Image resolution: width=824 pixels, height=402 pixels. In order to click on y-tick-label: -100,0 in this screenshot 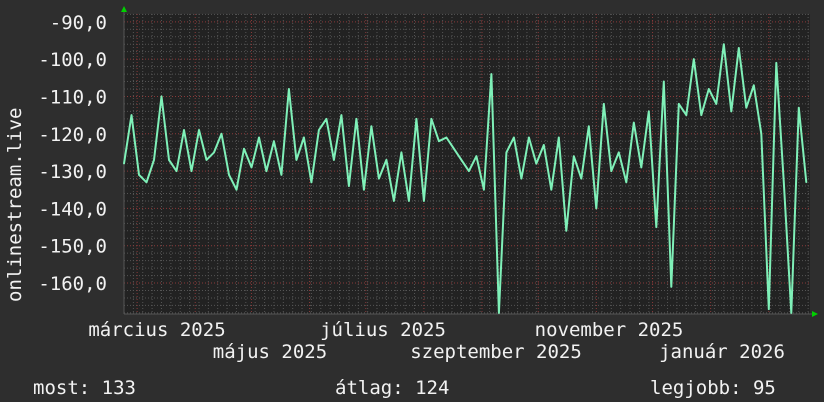, I will do `click(72, 60)`.